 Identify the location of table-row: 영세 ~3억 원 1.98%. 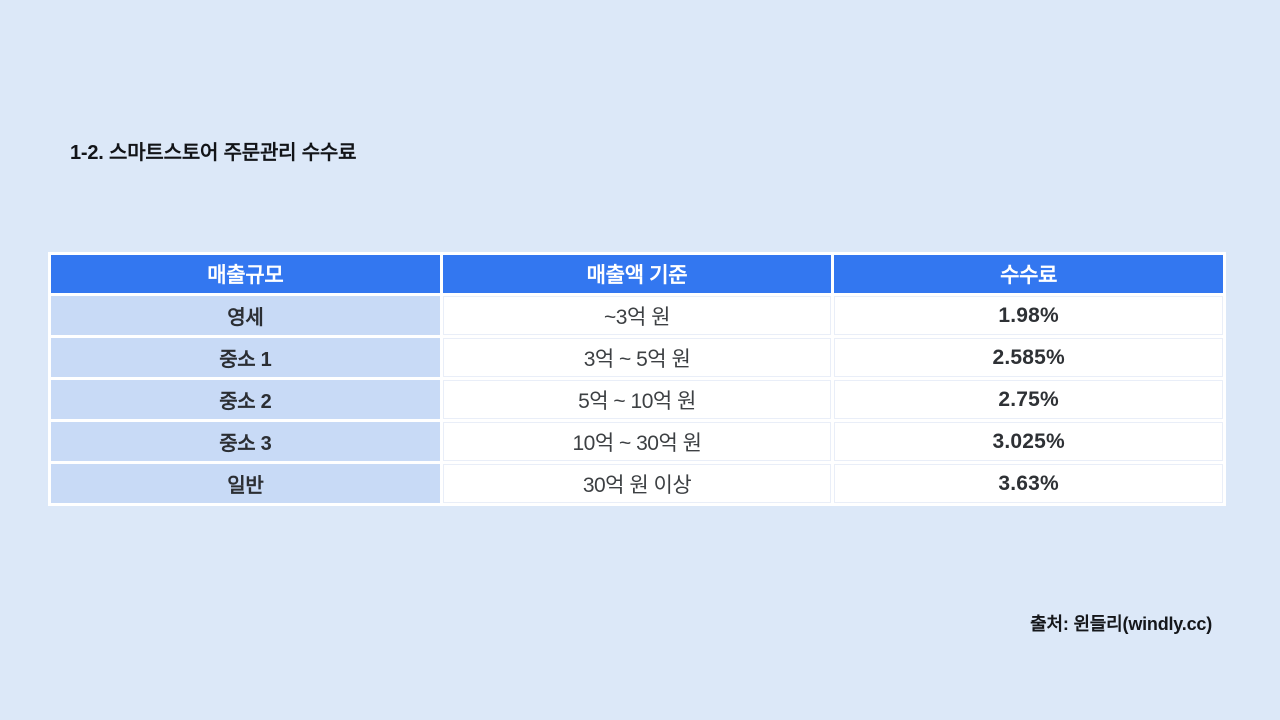
(637, 315).